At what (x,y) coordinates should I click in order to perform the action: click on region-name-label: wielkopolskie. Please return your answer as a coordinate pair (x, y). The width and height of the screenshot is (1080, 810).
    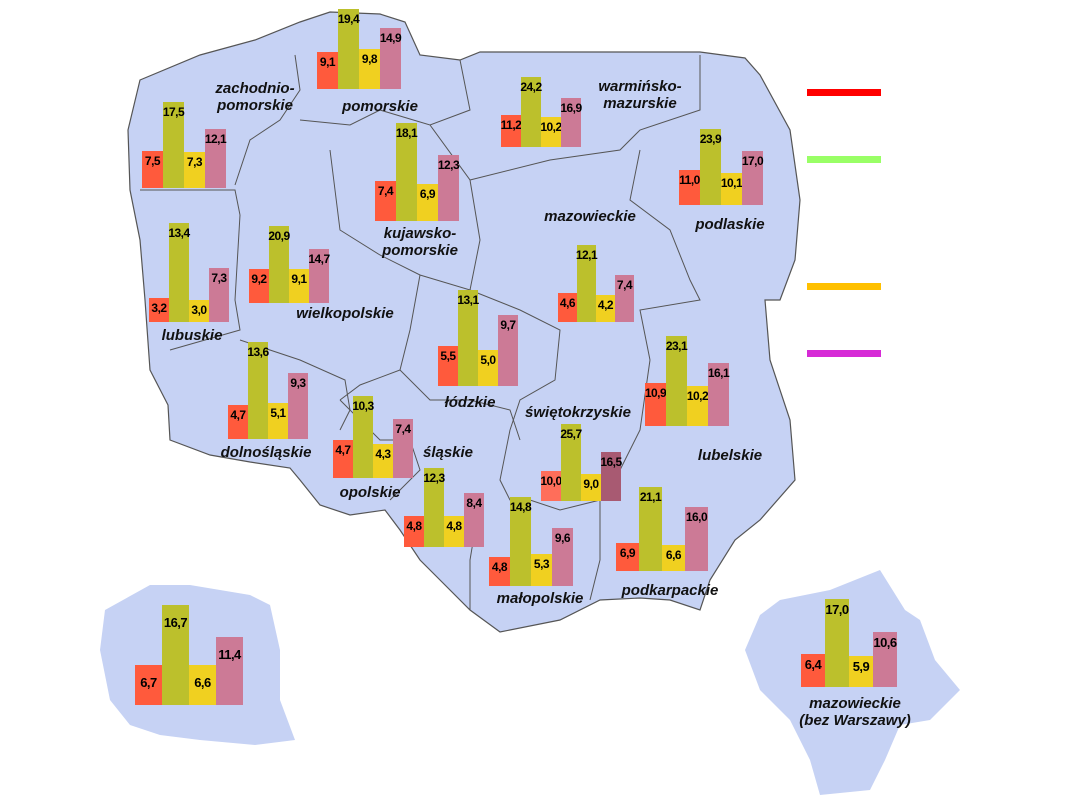
    Looking at the image, I should click on (345, 313).